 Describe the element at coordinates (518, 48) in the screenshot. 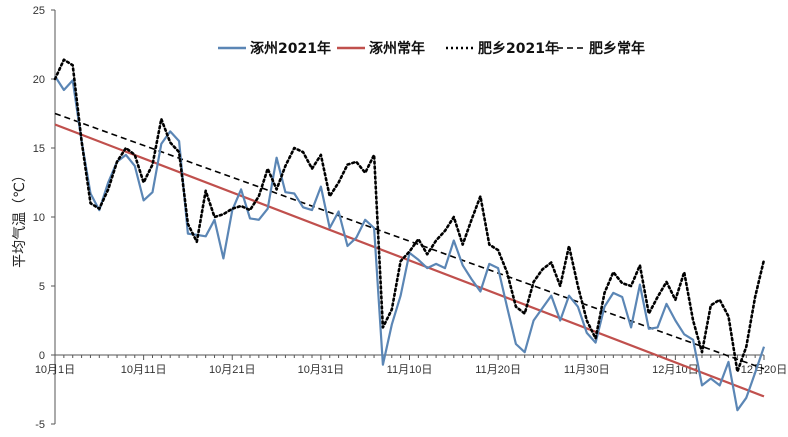

I see `legend-label-2: 肥乡2021年` at that location.